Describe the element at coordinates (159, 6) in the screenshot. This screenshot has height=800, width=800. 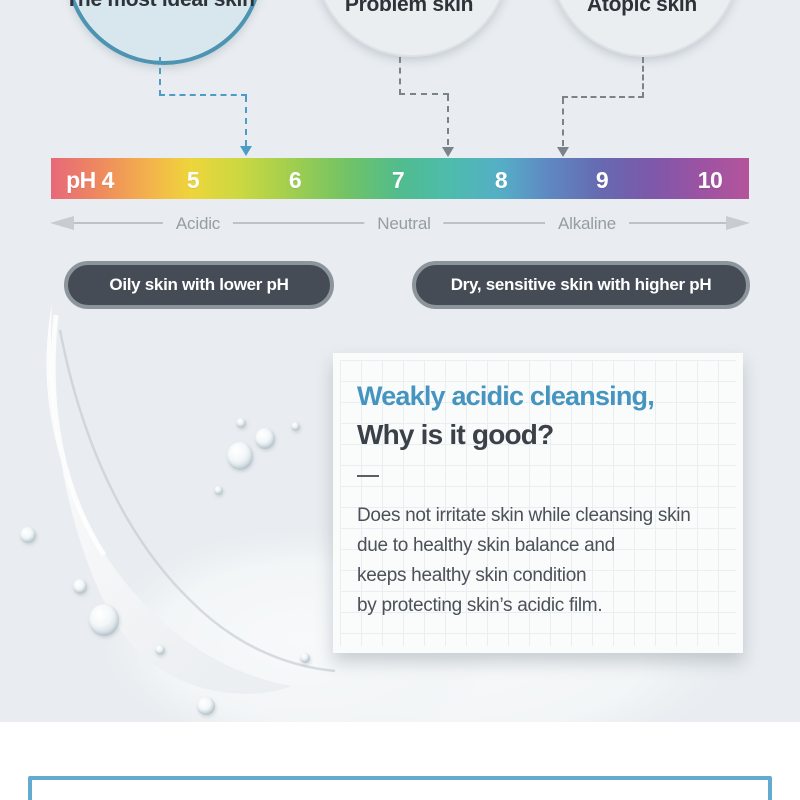
I see `ideal-skin-label: The most ideal skin` at that location.